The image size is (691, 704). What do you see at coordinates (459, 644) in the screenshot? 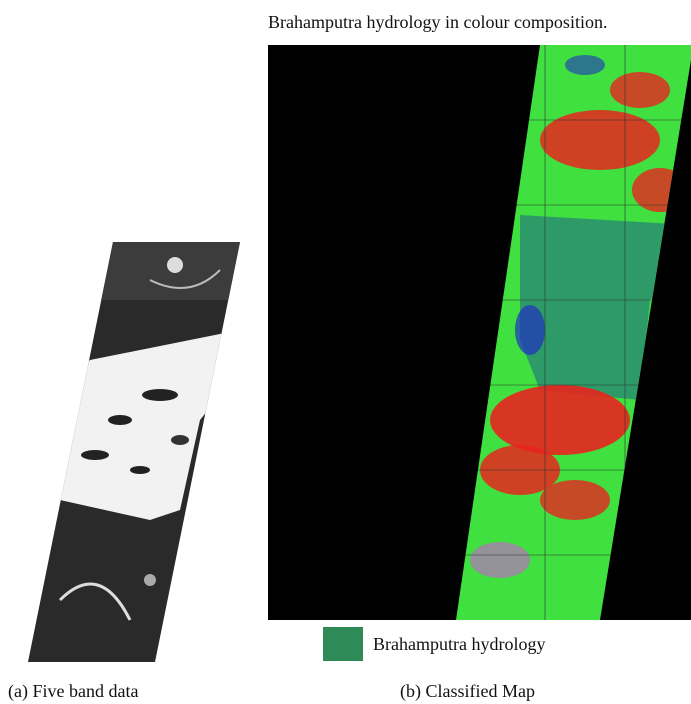
I see `legend-label: Brahamputra hydrology` at bounding box center [459, 644].